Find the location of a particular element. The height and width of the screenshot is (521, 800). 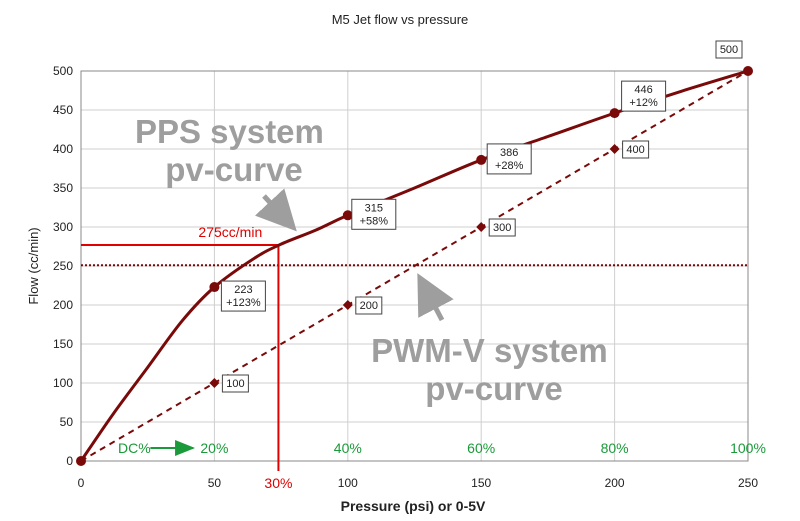

pwmv-label-text: 100 is located at coordinates (235, 384).